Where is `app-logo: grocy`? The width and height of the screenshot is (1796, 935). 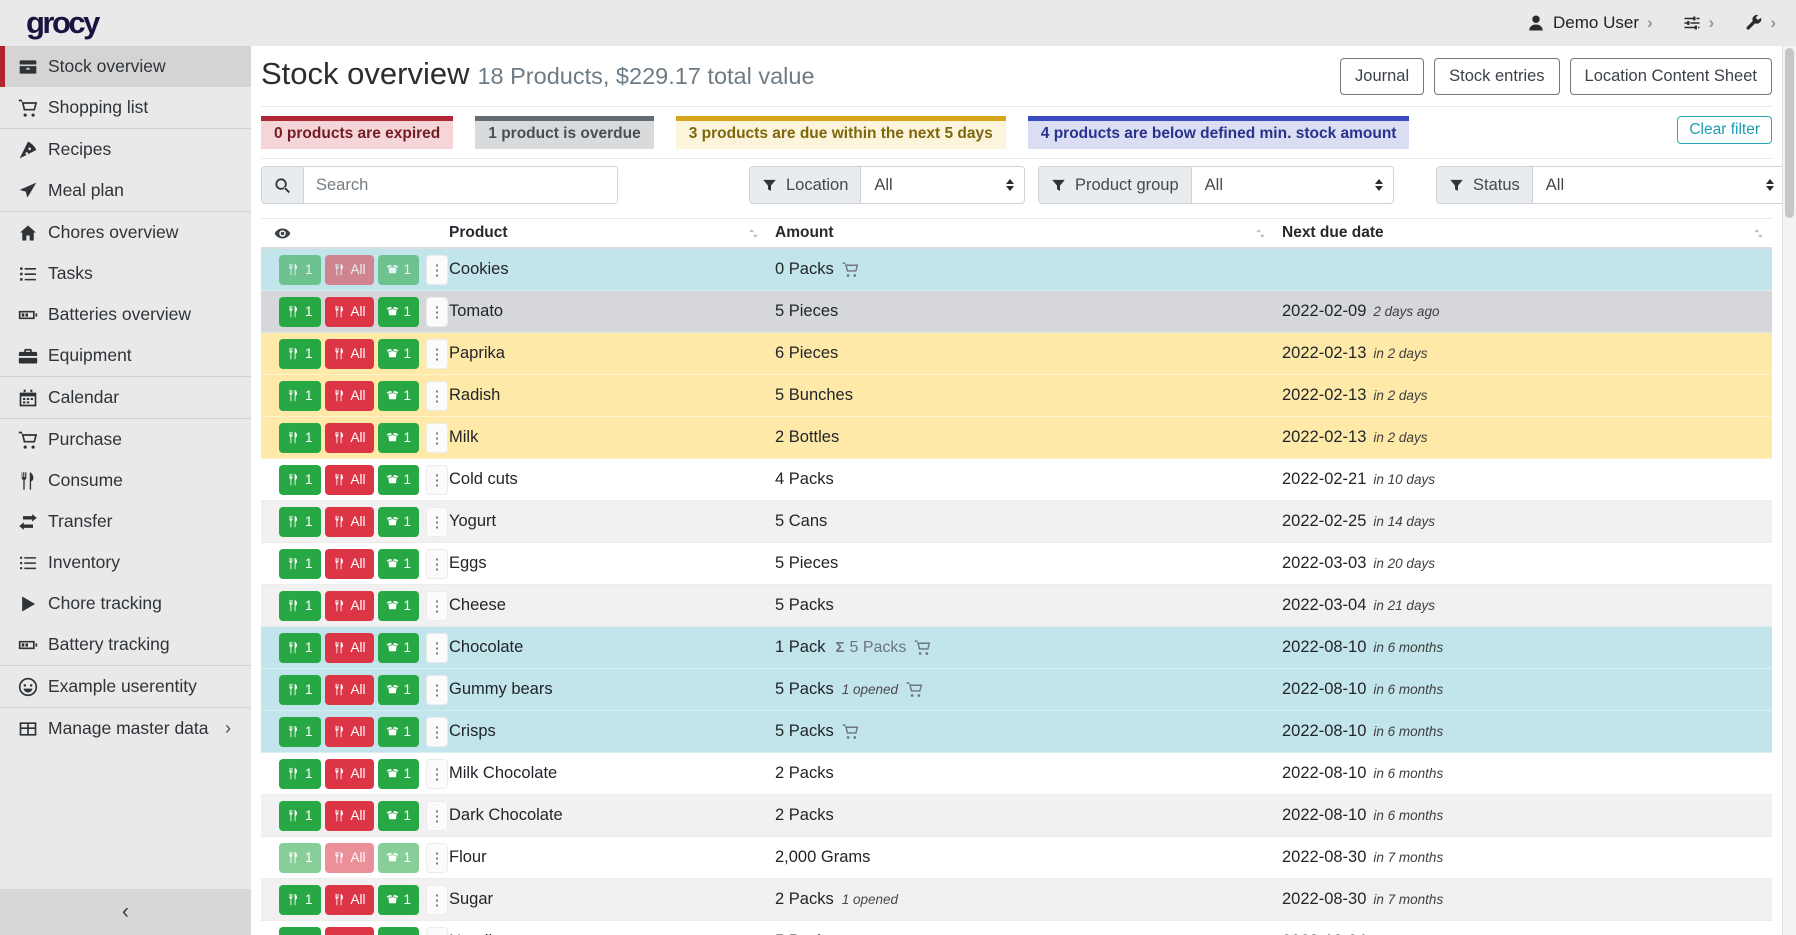 app-logo: grocy is located at coordinates (63, 22).